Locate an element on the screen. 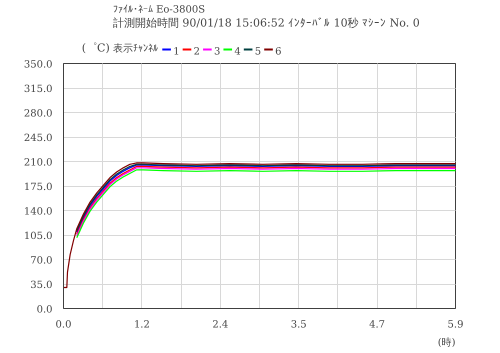  x-tick-label: 5.9 is located at coordinates (456, 325).